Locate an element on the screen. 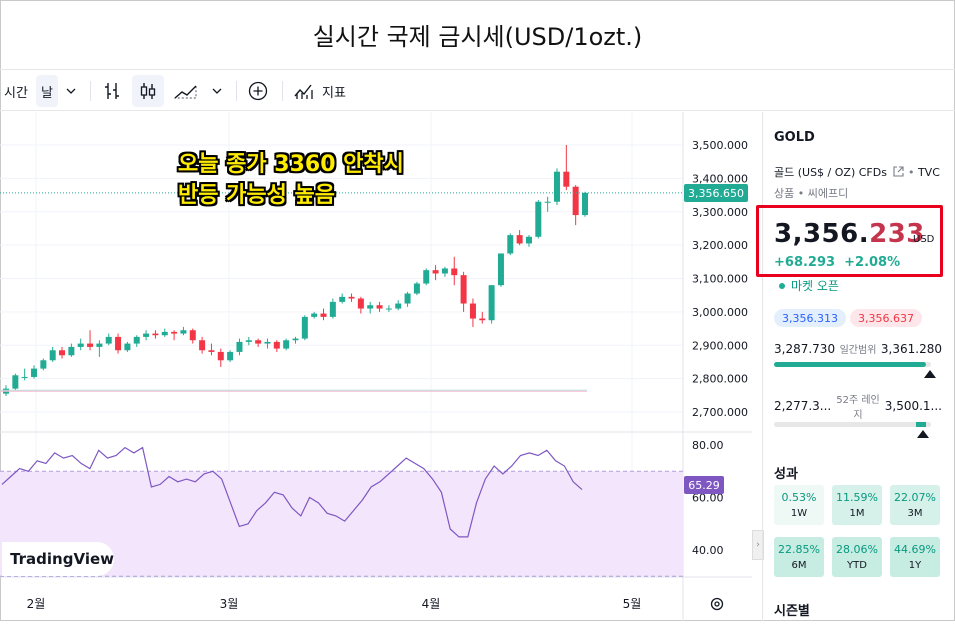  rsi-value-label: 65.29 is located at coordinates (704, 485).